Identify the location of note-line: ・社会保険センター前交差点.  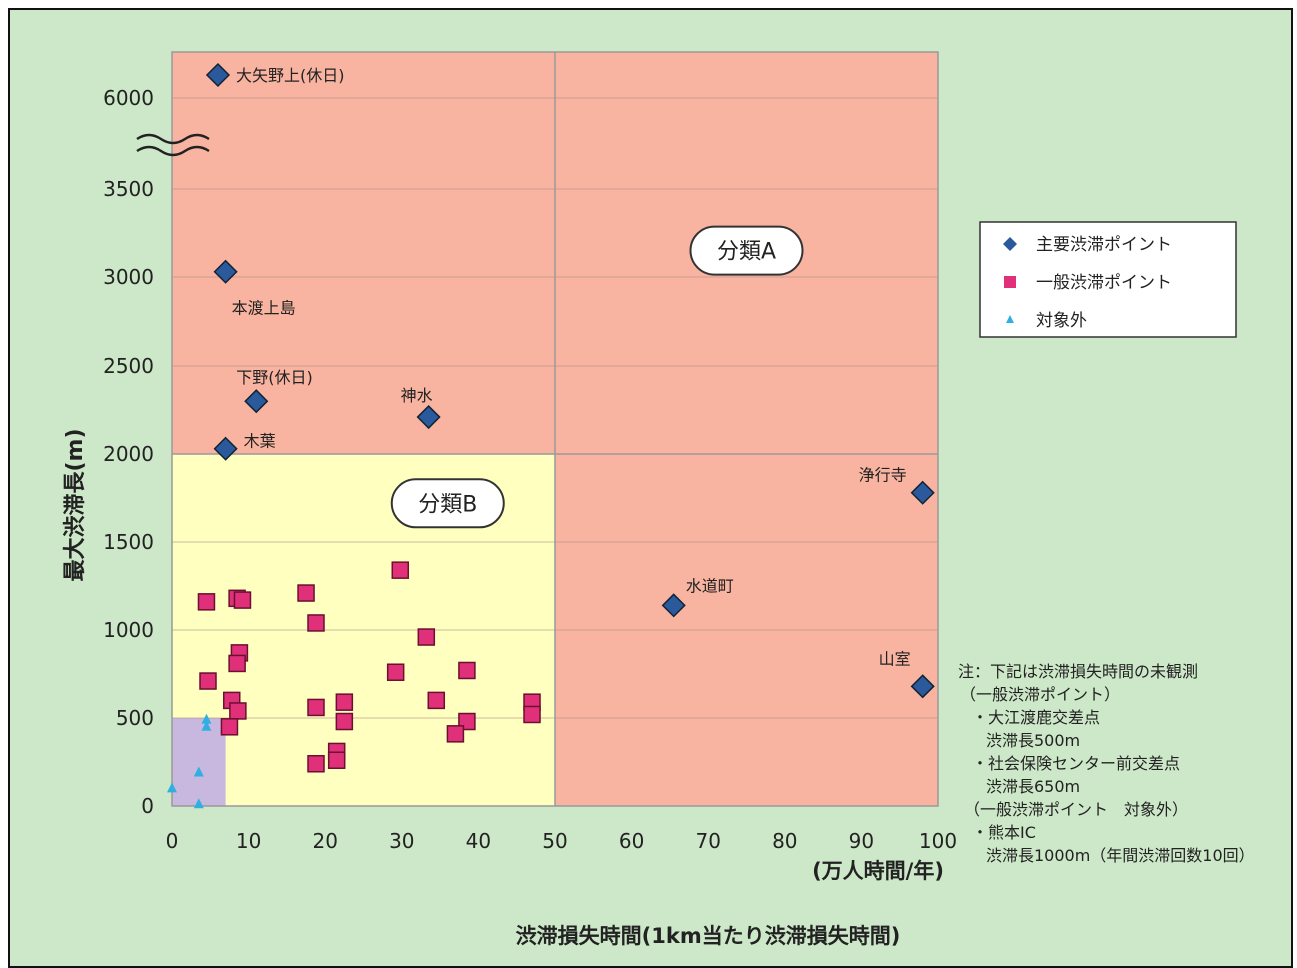
(1076, 763).